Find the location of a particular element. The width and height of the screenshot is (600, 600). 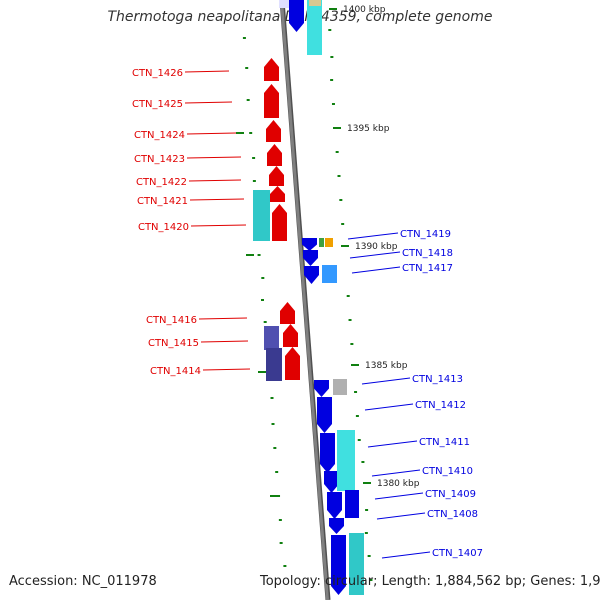

gene-label: CTN_1416 is located at coordinates (171, 320).